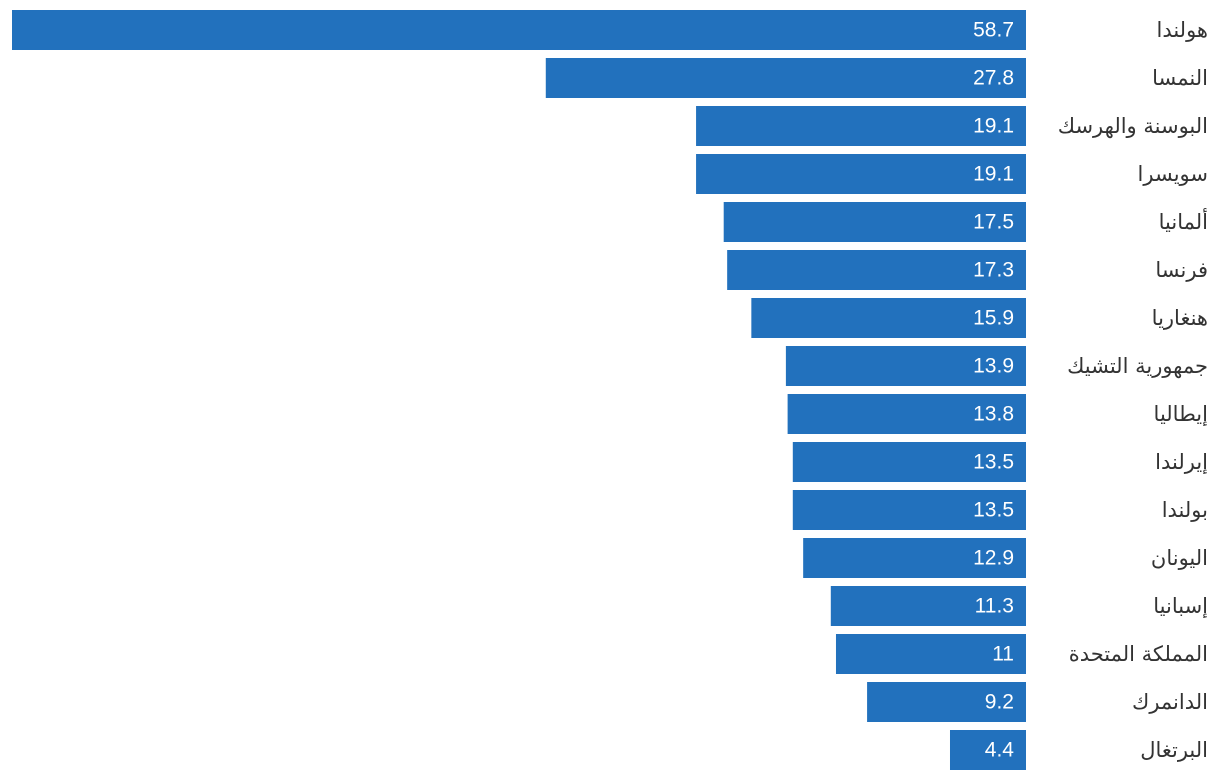 This screenshot has height=780, width=1220. What do you see at coordinates (993, 318) in the screenshot?
I see `bar-value-label: 15.9` at bounding box center [993, 318].